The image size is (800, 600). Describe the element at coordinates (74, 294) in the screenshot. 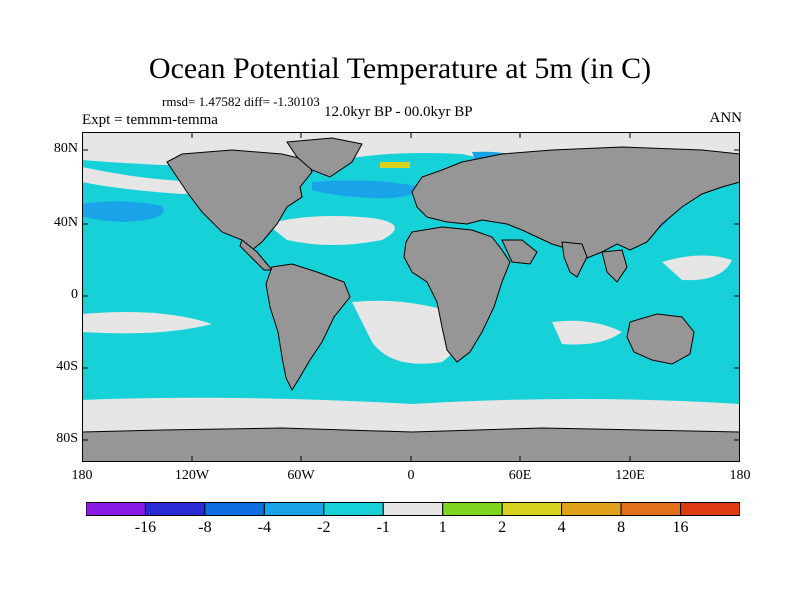

I see `lat-label: 0` at that location.